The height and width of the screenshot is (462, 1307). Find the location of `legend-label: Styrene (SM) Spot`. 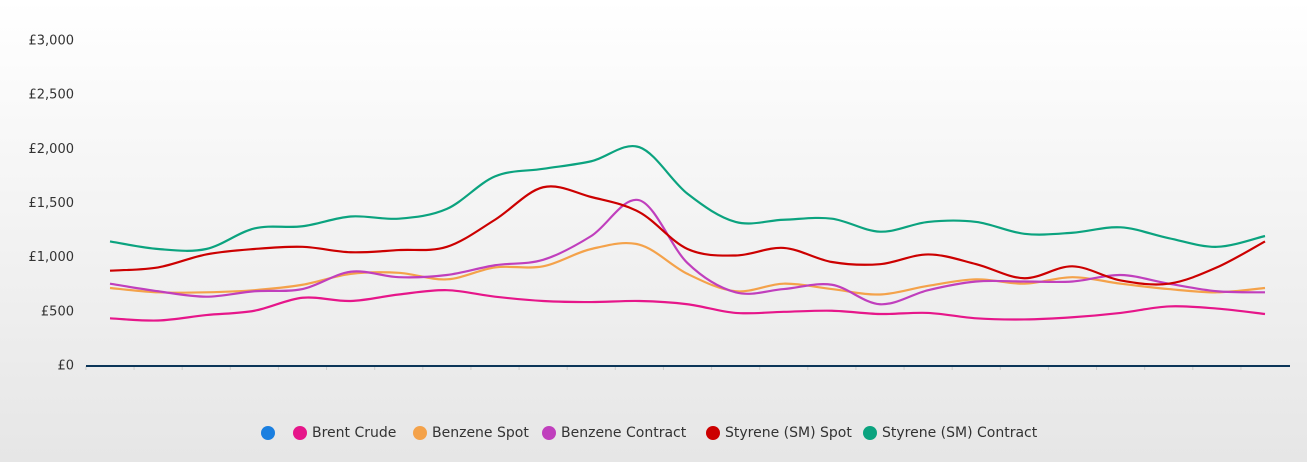

legend-label: Styrene (SM) Spot is located at coordinates (788, 433).